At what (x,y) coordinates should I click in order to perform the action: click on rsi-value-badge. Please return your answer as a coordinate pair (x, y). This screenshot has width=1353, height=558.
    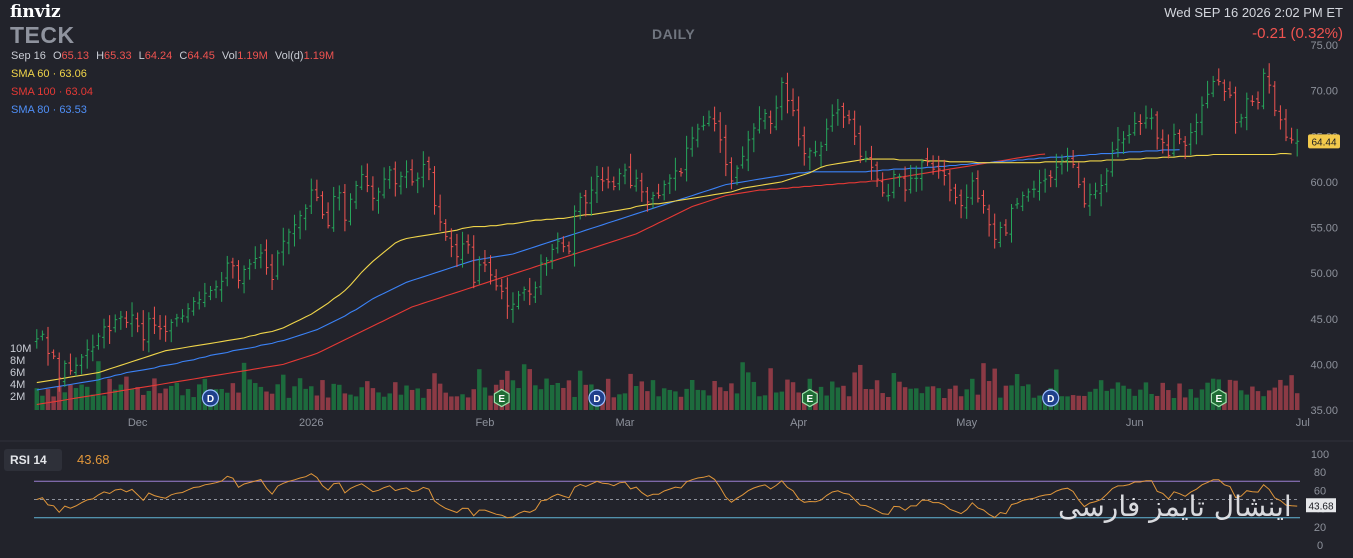
    Looking at the image, I should click on (1321, 505).